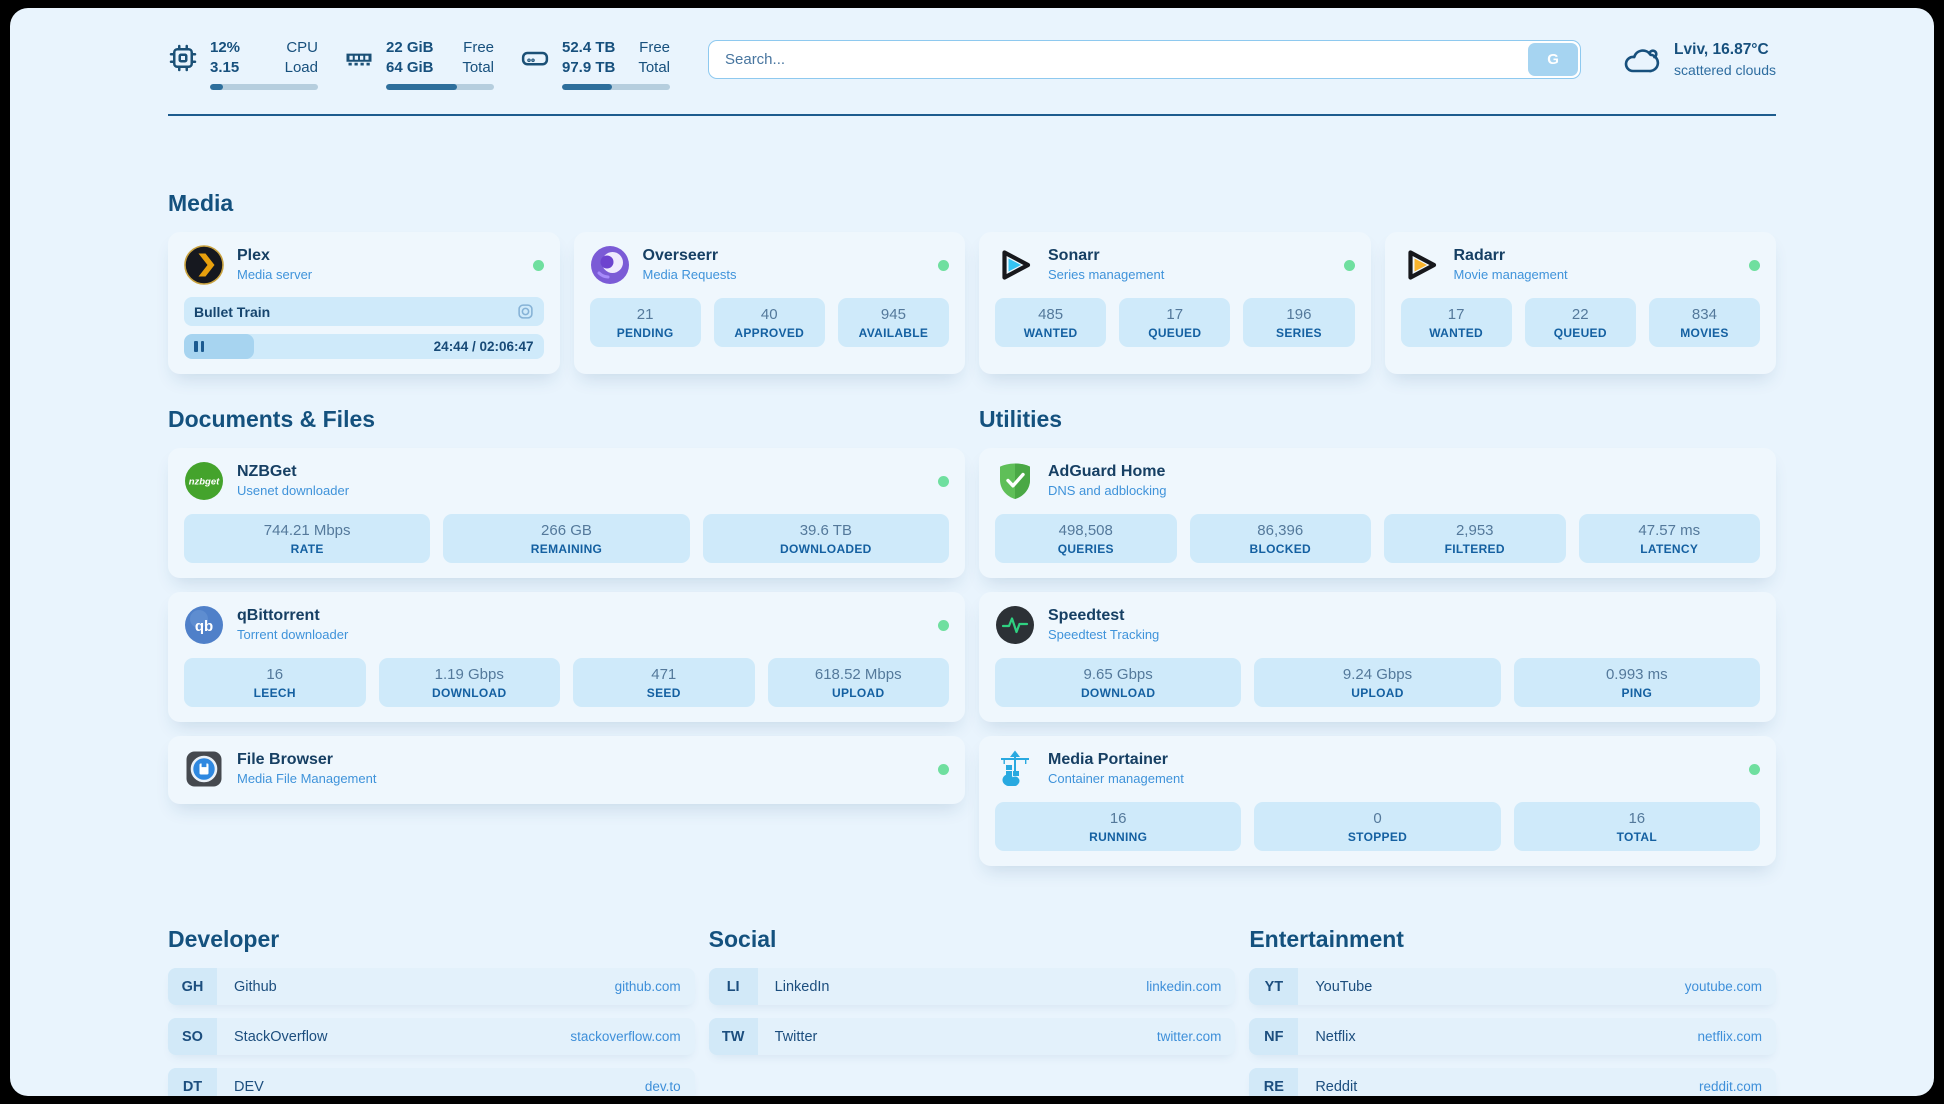 The image size is (1944, 1104). Describe the element at coordinates (1051, 322) in the screenshot. I see `stat-wanted: 485 WANTED` at that location.